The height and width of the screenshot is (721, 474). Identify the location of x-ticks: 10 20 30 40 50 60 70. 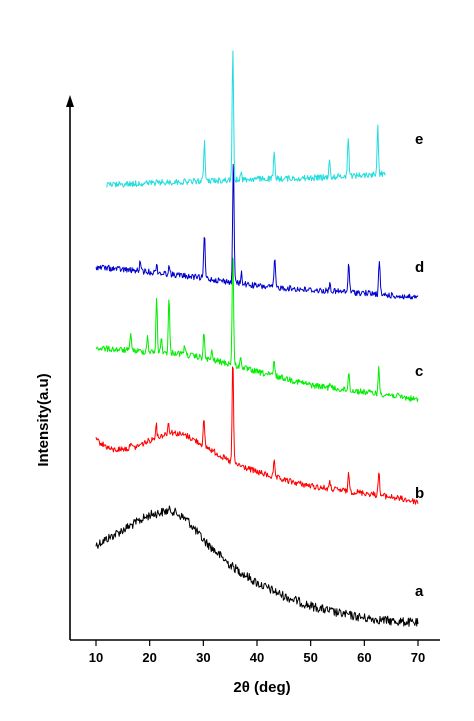
(257, 652).